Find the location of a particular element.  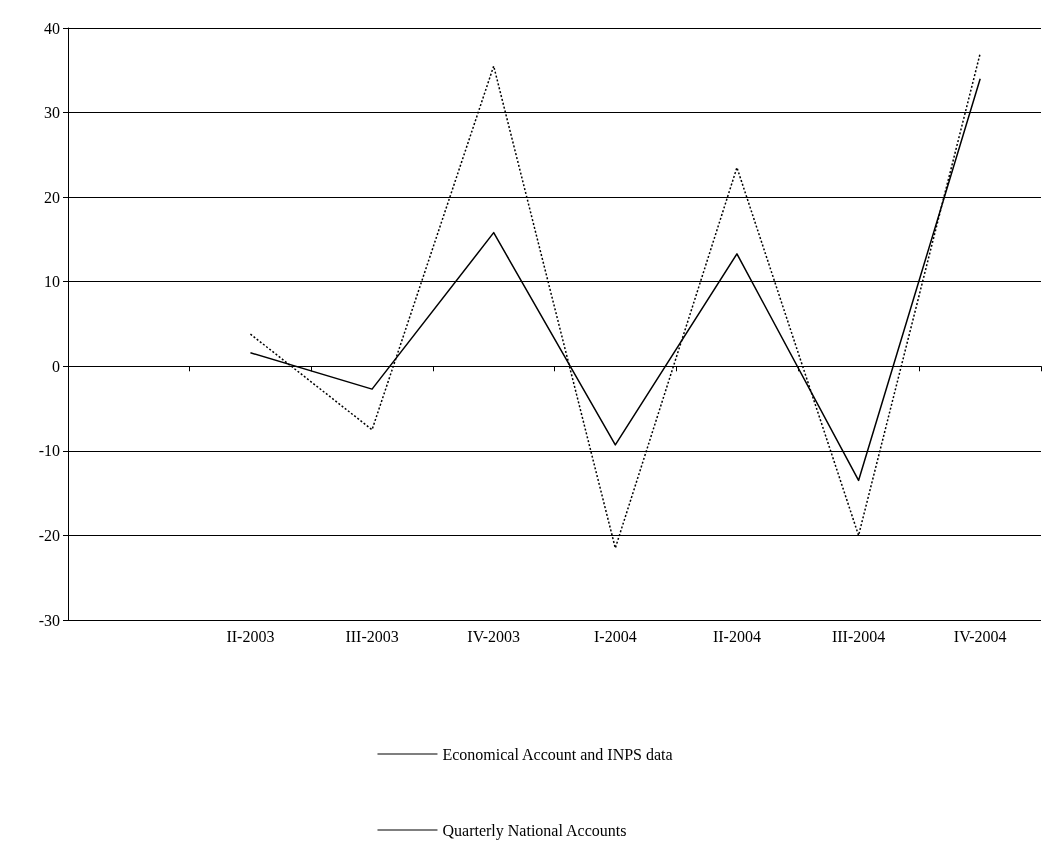

legend-label: Quarterly National Accounts is located at coordinates (534, 830).